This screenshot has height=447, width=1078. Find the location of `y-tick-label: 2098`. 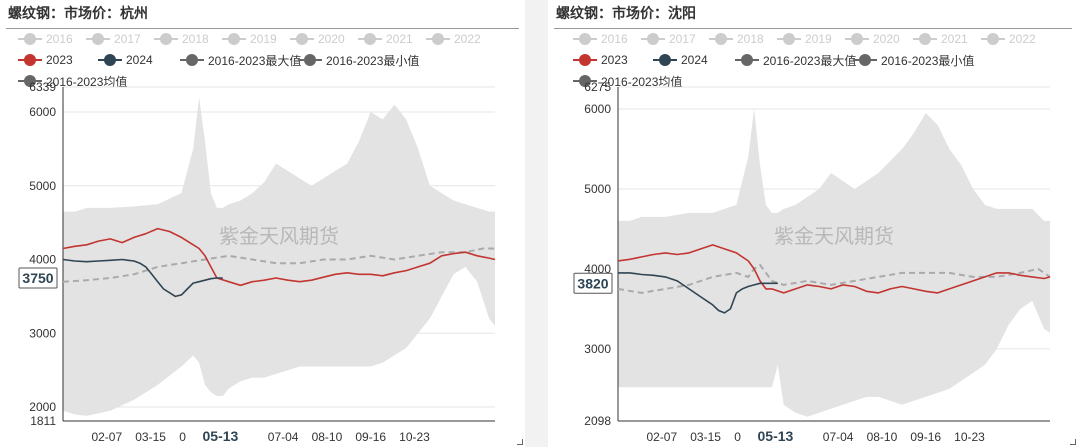

y-tick-label: 2098 is located at coordinates (597, 421).